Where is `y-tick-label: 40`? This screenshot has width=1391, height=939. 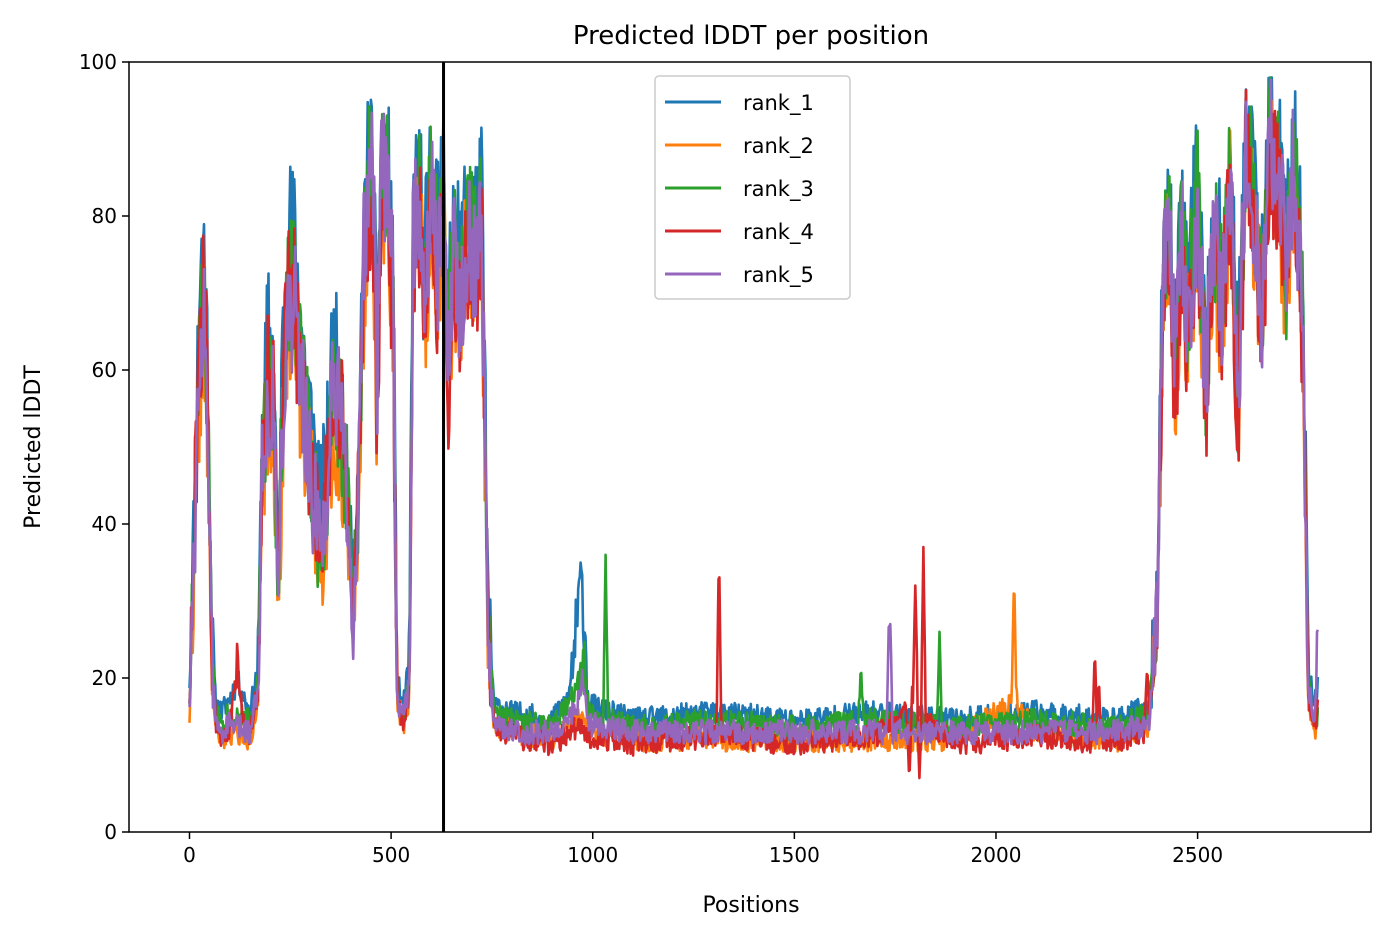
y-tick-label: 40 is located at coordinates (104, 524).